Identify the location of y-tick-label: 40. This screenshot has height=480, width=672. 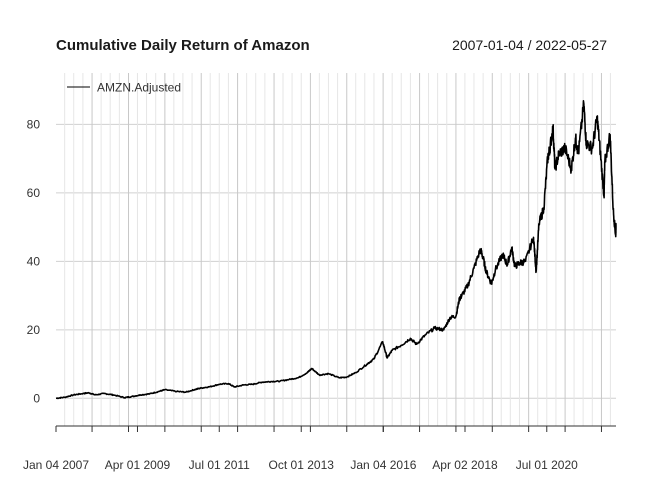
(34, 261).